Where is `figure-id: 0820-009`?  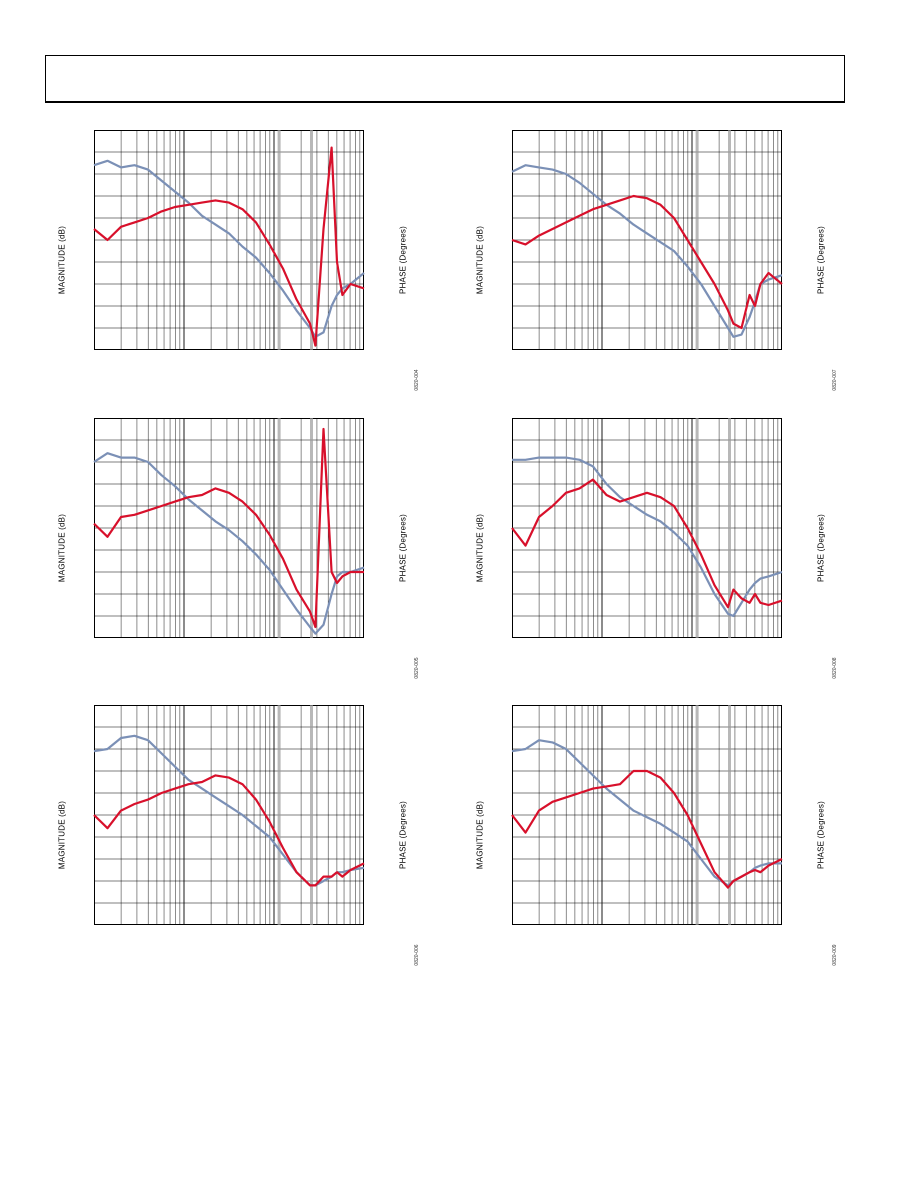
figure-id: 0820-009 is located at coordinates (835, 955).